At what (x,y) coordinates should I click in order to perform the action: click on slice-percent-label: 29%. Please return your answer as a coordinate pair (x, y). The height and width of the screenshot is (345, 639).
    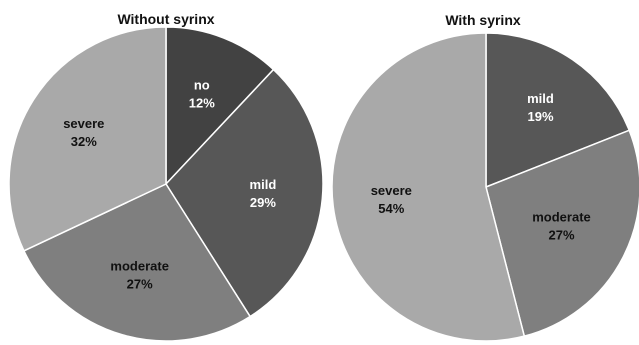
    Looking at the image, I should click on (263, 202).